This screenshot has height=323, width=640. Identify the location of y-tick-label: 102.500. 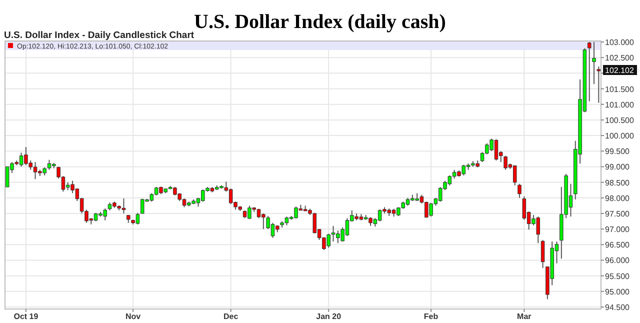
(619, 58).